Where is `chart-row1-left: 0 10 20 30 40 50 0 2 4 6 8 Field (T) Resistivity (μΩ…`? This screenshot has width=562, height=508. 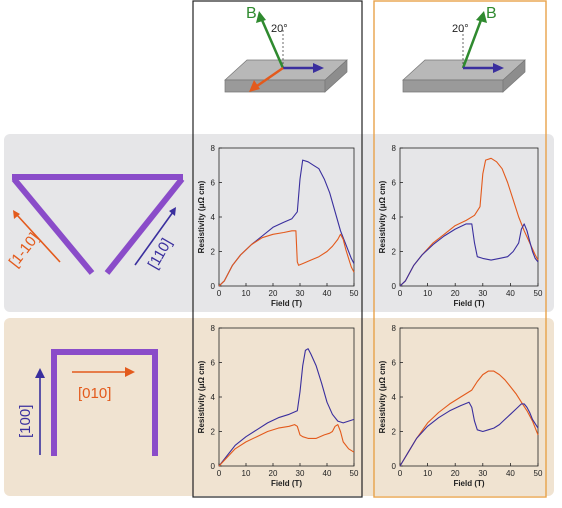
chart-row1-left: 0 10 20 30 40 50 0 2 4 6 8 Field (T) Resistivity (μΩ… is located at coordinates (278, 226).